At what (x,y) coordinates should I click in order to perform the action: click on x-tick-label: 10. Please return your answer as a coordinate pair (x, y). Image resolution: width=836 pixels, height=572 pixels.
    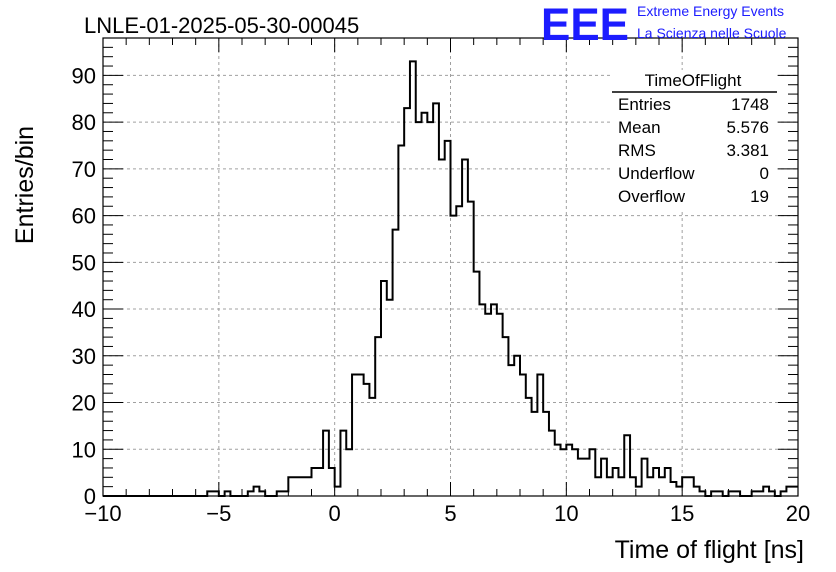
    Looking at the image, I should click on (566, 513).